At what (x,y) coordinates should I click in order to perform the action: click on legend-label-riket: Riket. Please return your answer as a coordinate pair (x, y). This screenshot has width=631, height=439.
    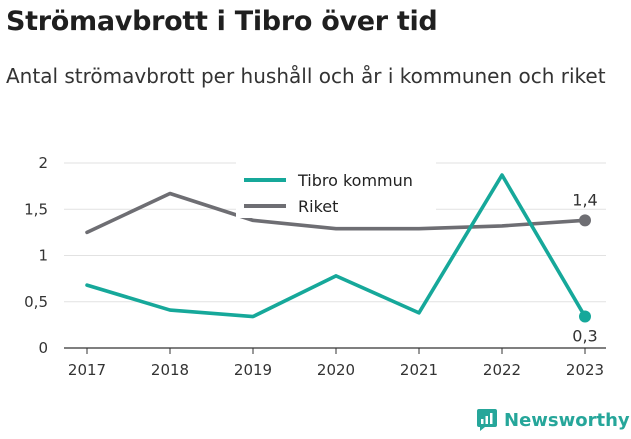
    Looking at the image, I should click on (318, 206).